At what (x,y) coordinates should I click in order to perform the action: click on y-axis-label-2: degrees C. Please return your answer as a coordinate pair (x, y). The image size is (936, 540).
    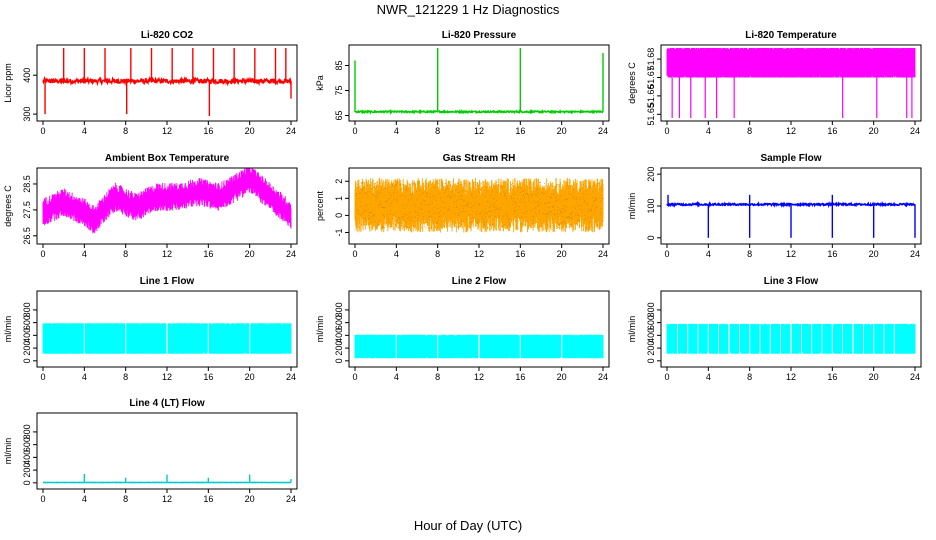
    Looking at the image, I should click on (632, 83).